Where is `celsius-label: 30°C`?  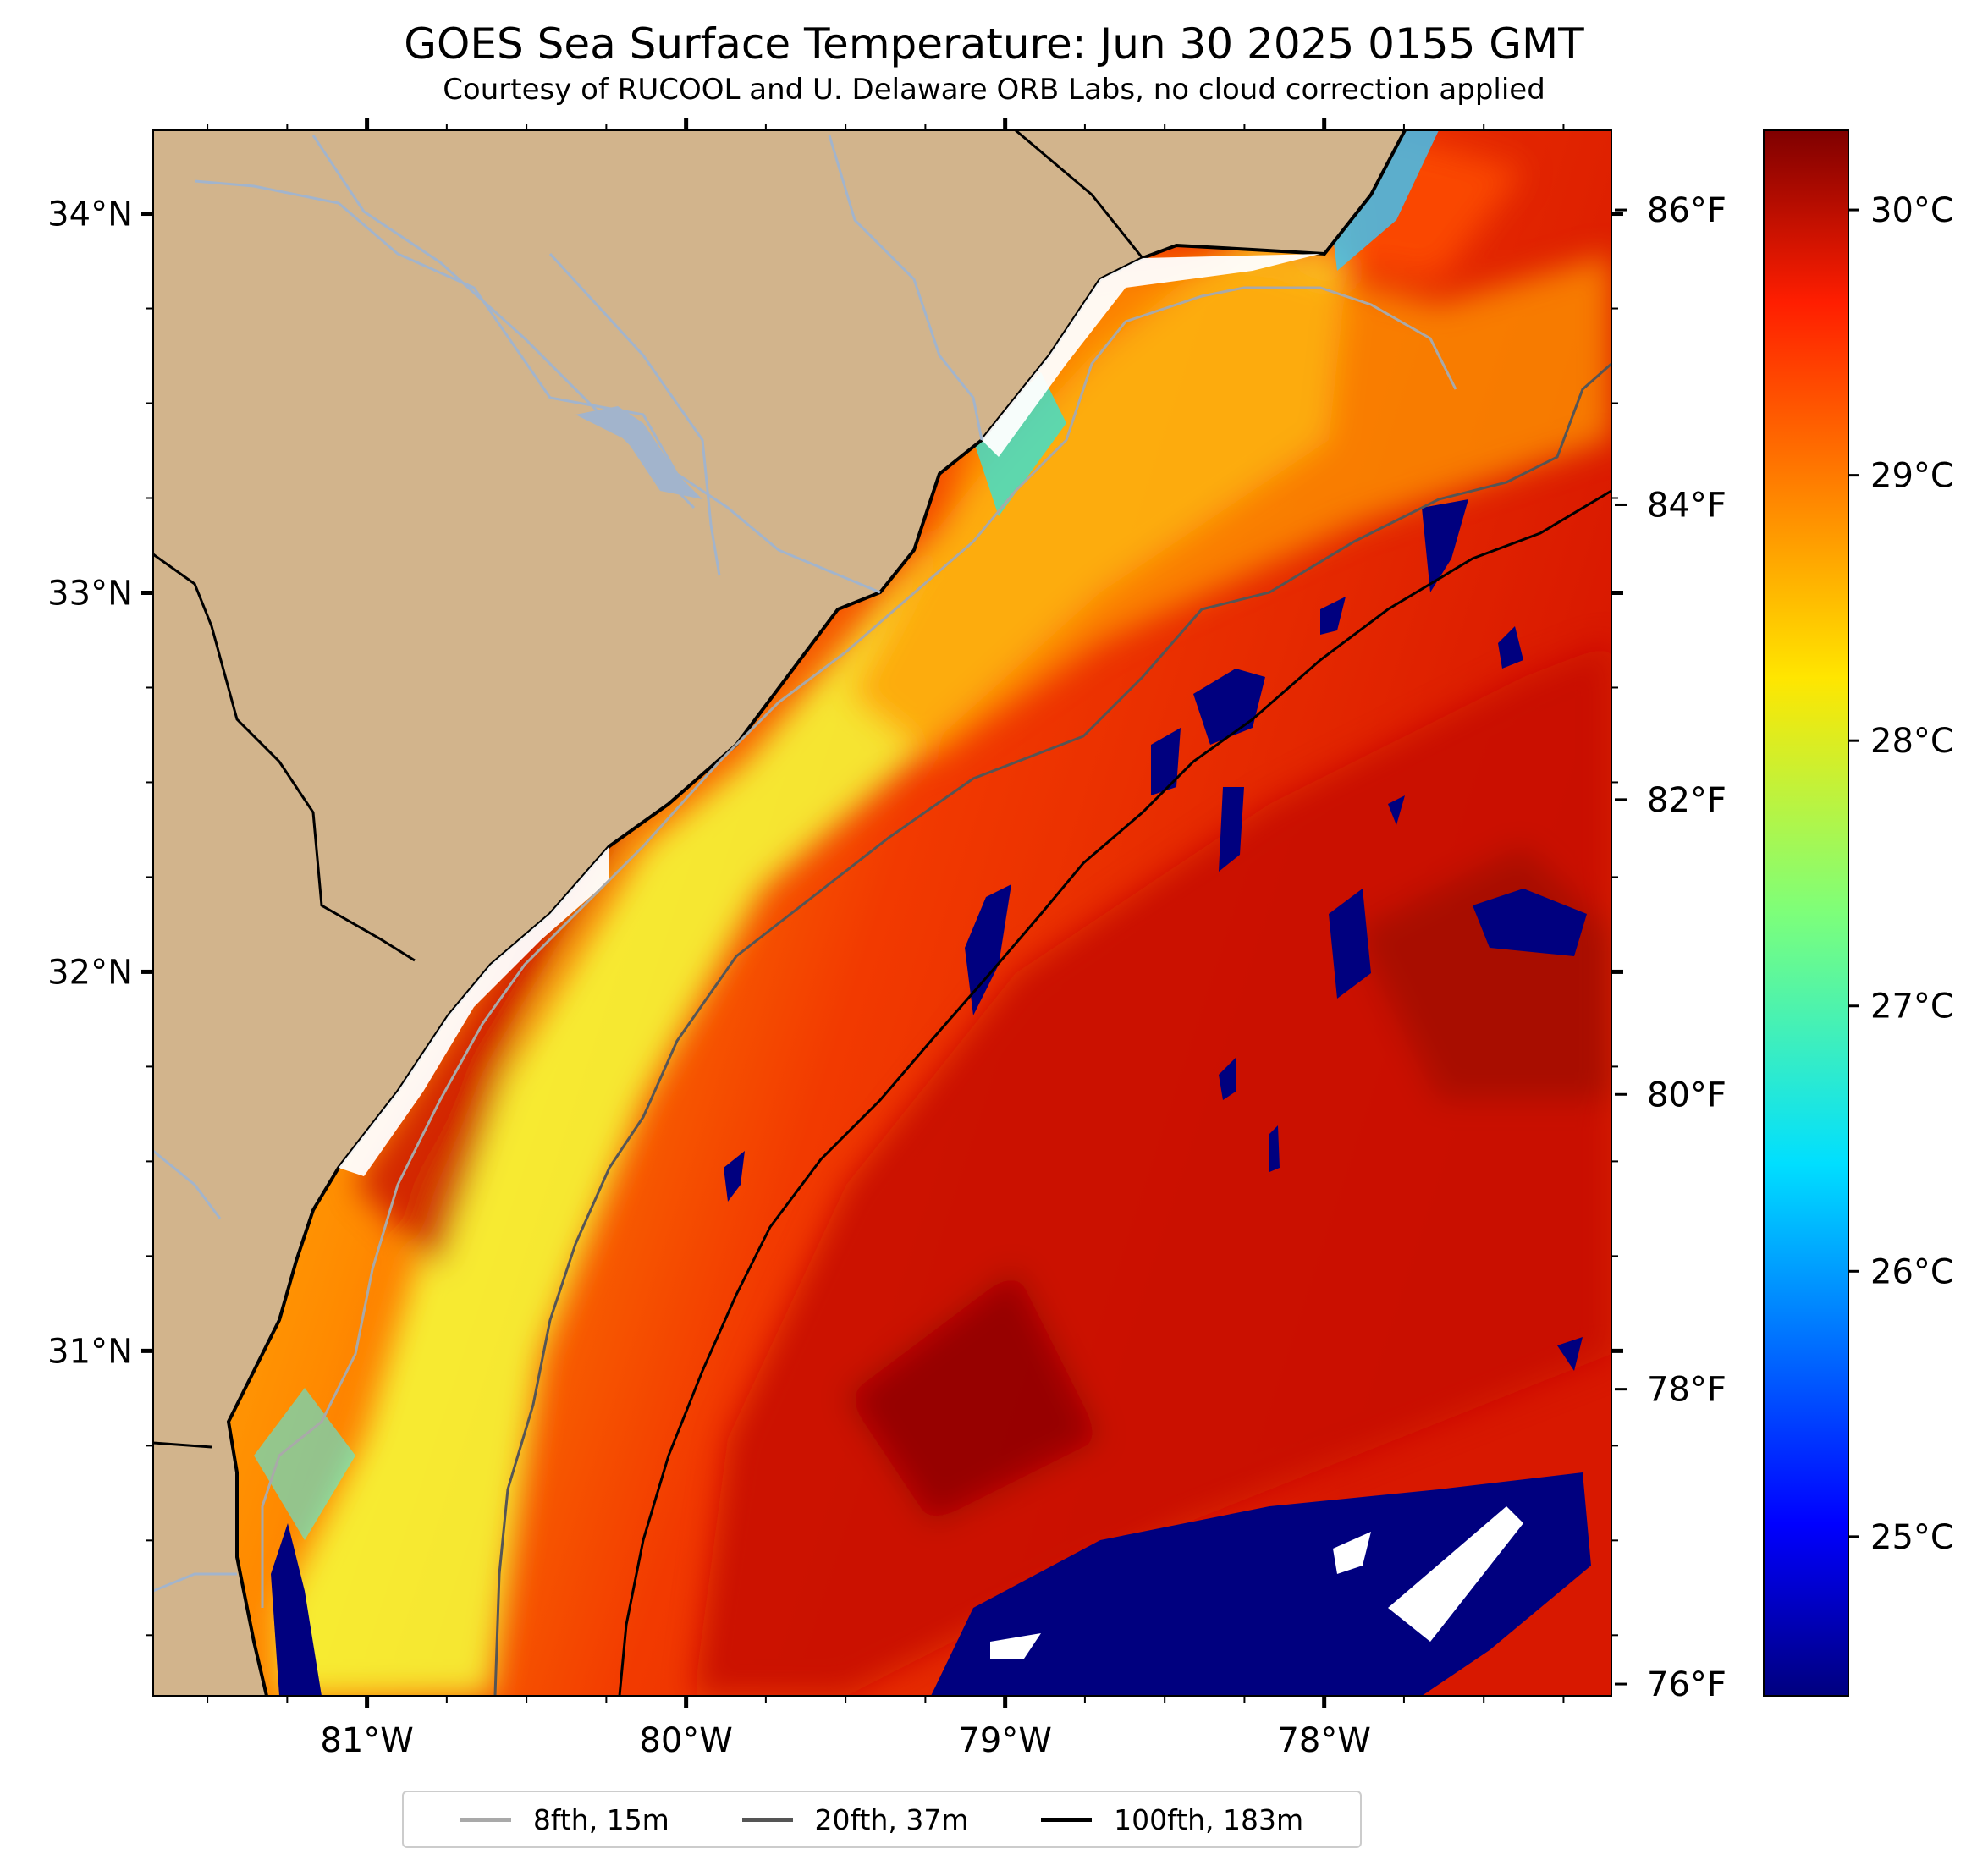 celsius-label: 30°C is located at coordinates (1912, 211).